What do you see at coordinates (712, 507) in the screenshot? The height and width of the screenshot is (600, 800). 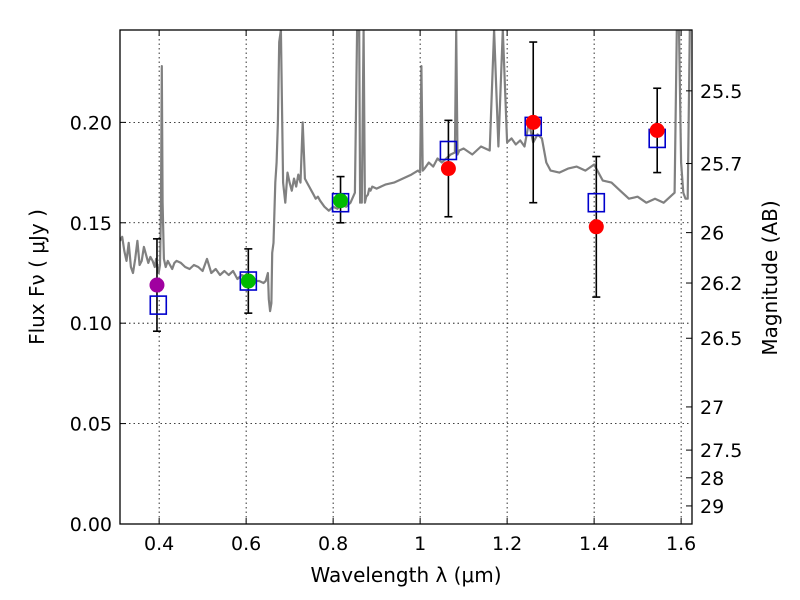 I see `magnitude-tick-label: 29` at bounding box center [712, 507].